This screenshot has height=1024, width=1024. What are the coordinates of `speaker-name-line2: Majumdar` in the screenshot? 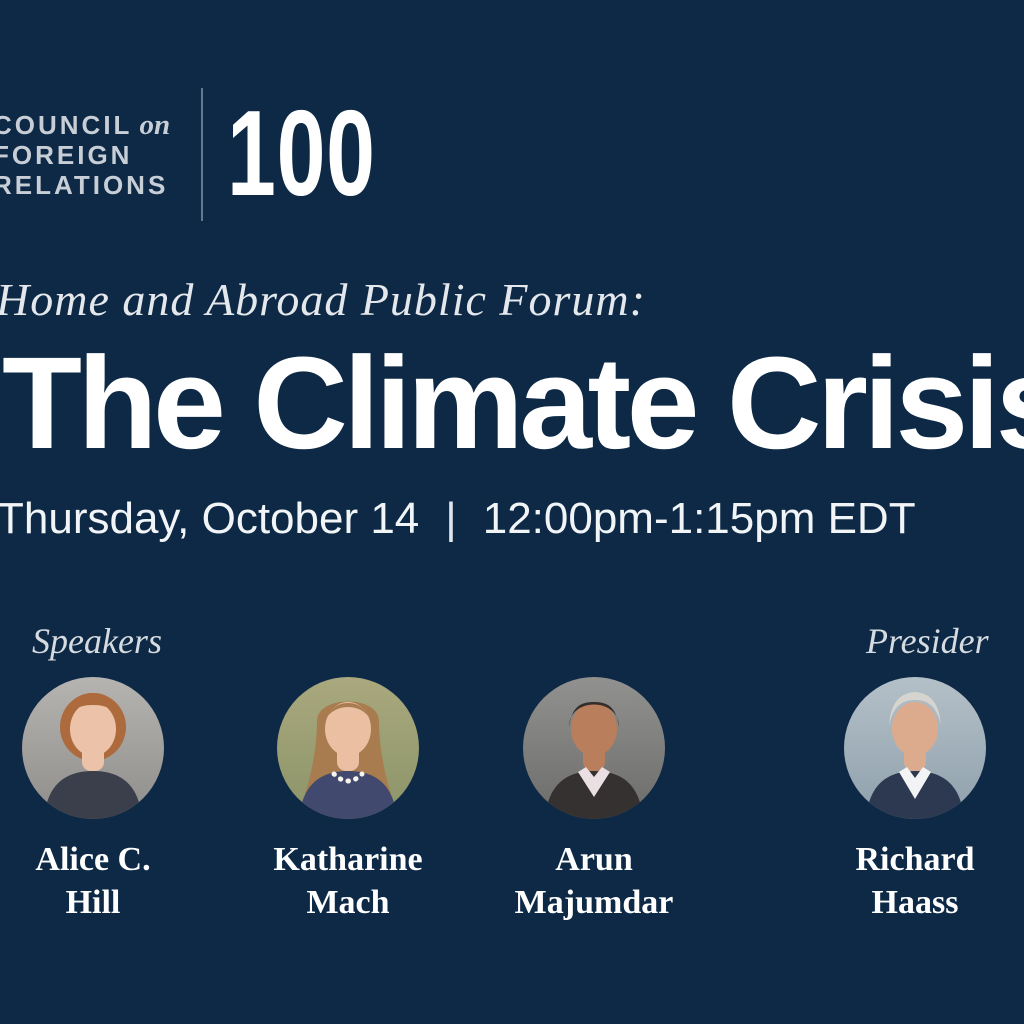 It's located at (594, 902).